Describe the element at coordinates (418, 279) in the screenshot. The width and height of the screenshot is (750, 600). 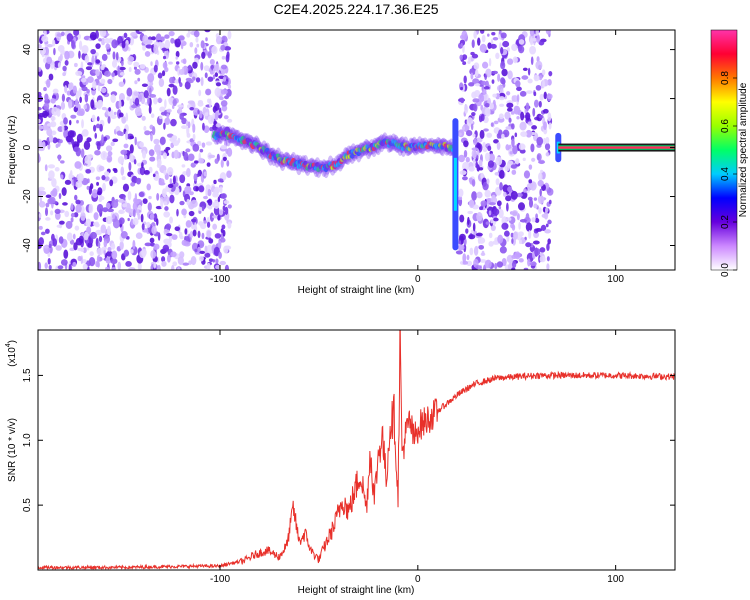
I see `x-tick-label: 0` at that location.